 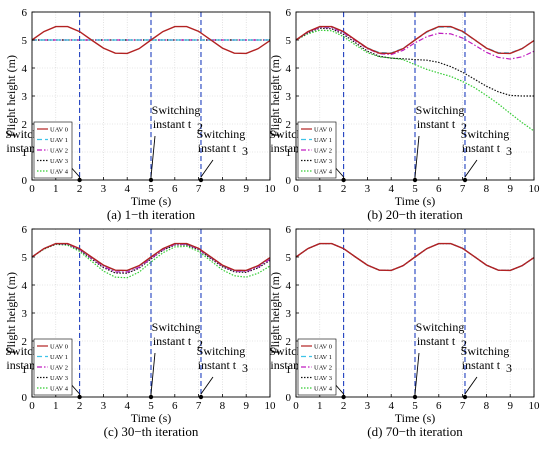 What do you see at coordinates (223, 406) in the screenshot?
I see `x-tick-label: 8` at bounding box center [223, 406].